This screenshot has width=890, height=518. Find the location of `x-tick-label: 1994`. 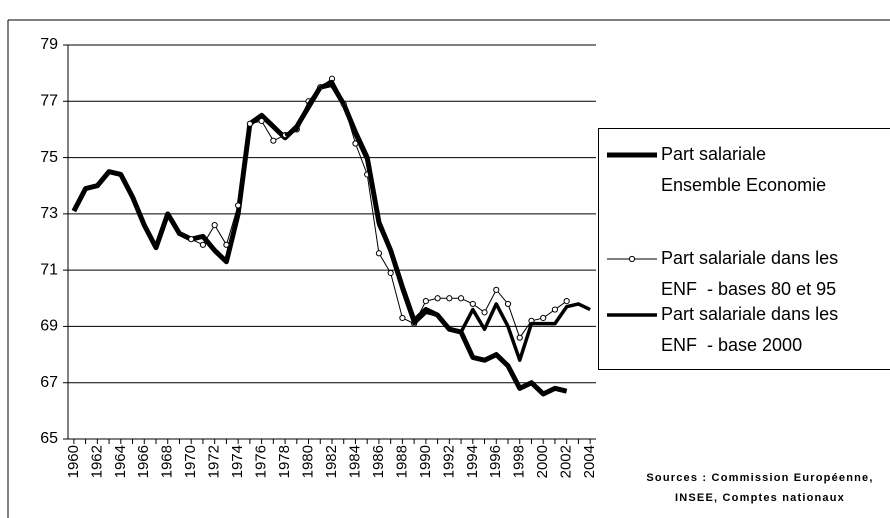

x-tick-label: 1994 is located at coordinates (472, 461).